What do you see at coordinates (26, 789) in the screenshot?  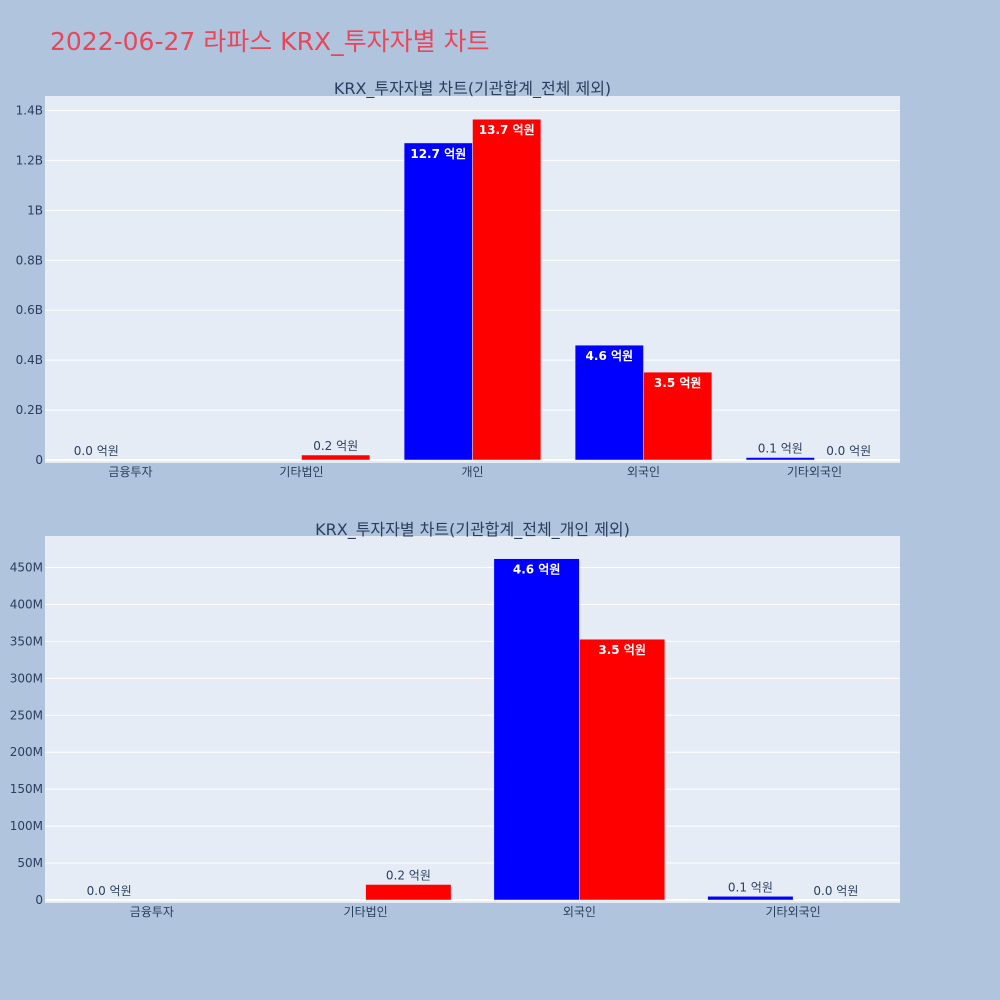 I see `chart2-ytick-label: 150M` at bounding box center [26, 789].